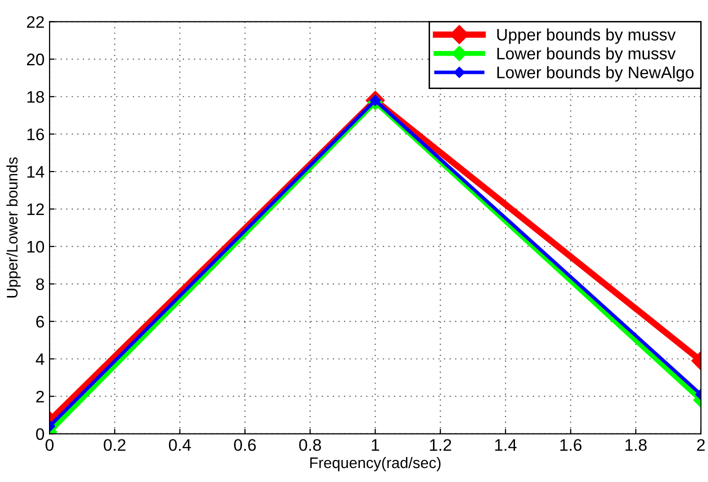 Image resolution: width=708 pixels, height=482 pixels. What do you see at coordinates (245, 445) in the screenshot?
I see `x-tick-label: 0.6` at bounding box center [245, 445].